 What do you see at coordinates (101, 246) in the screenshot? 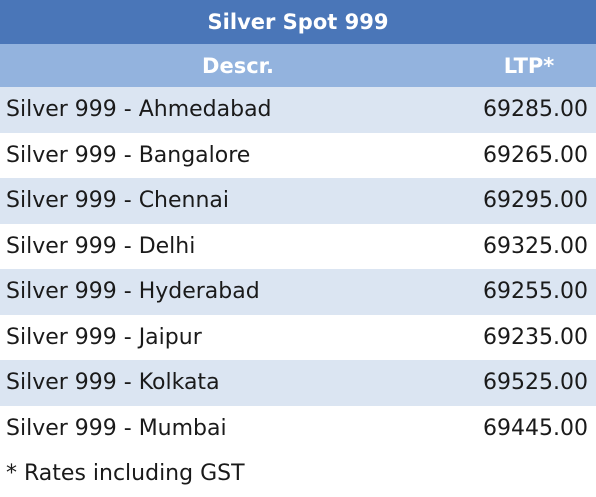
I see `description-cell: Silver 999 - Delhi` at bounding box center [101, 246].